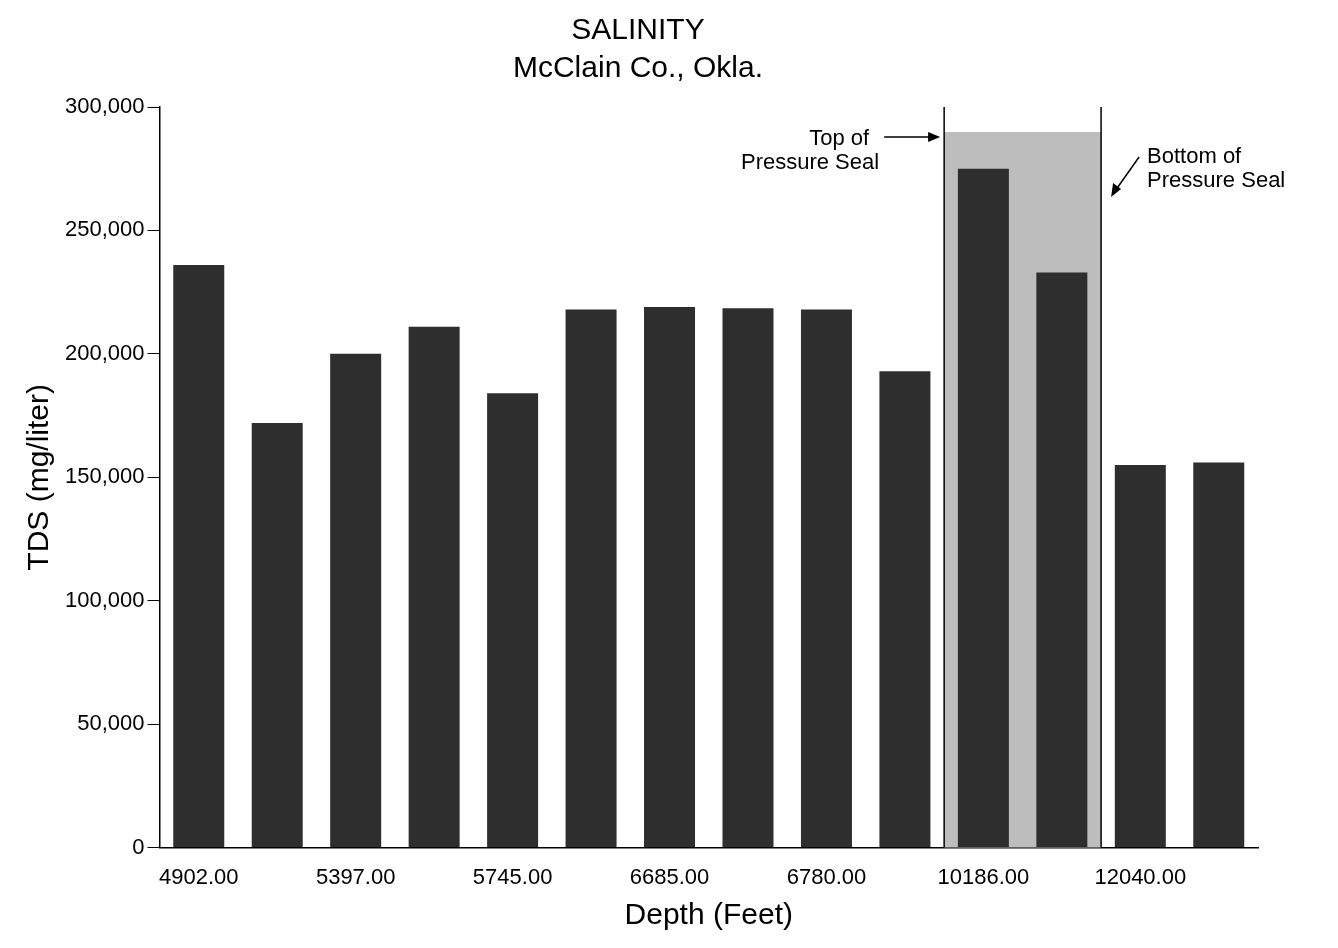 The height and width of the screenshot is (948, 1338). Describe the element at coordinates (104, 476) in the screenshot. I see `y-tick-label: 150,000` at that location.